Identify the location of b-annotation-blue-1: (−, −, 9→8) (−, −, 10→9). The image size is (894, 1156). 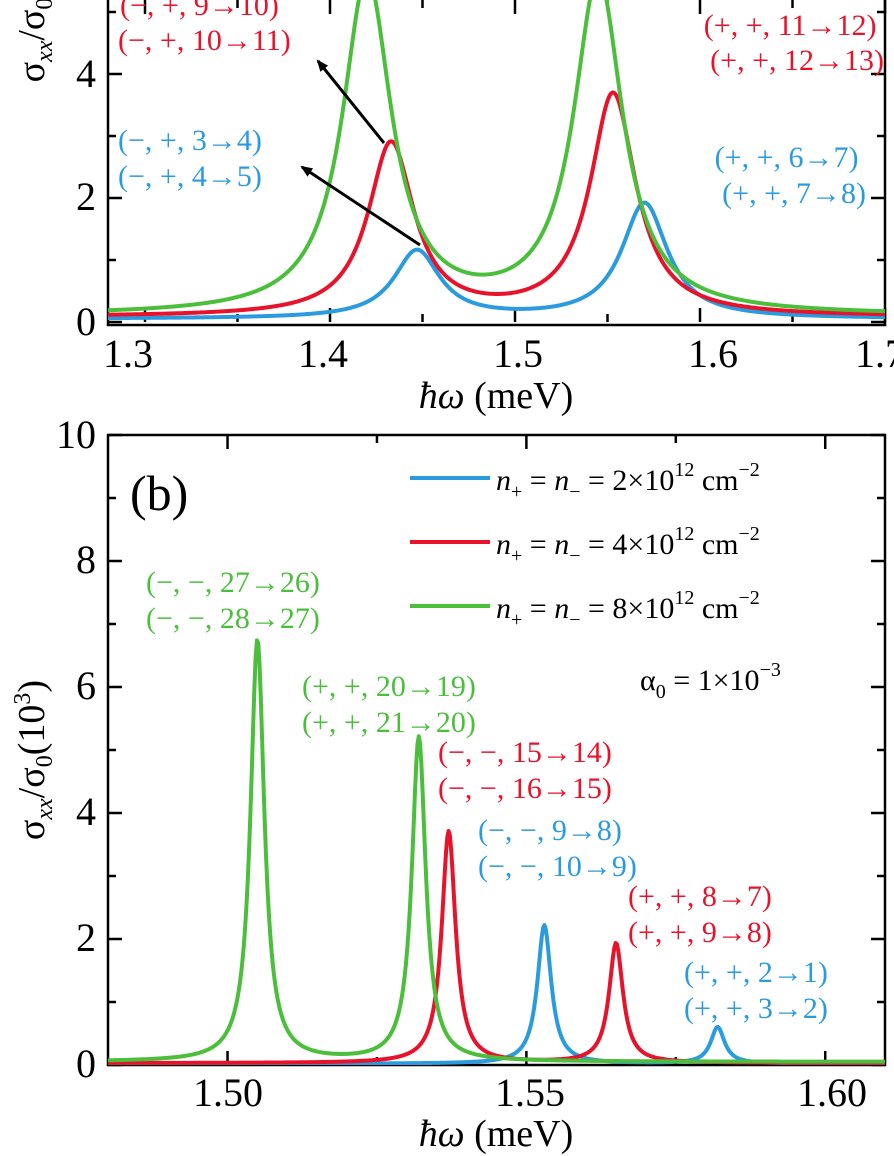
(557, 848).